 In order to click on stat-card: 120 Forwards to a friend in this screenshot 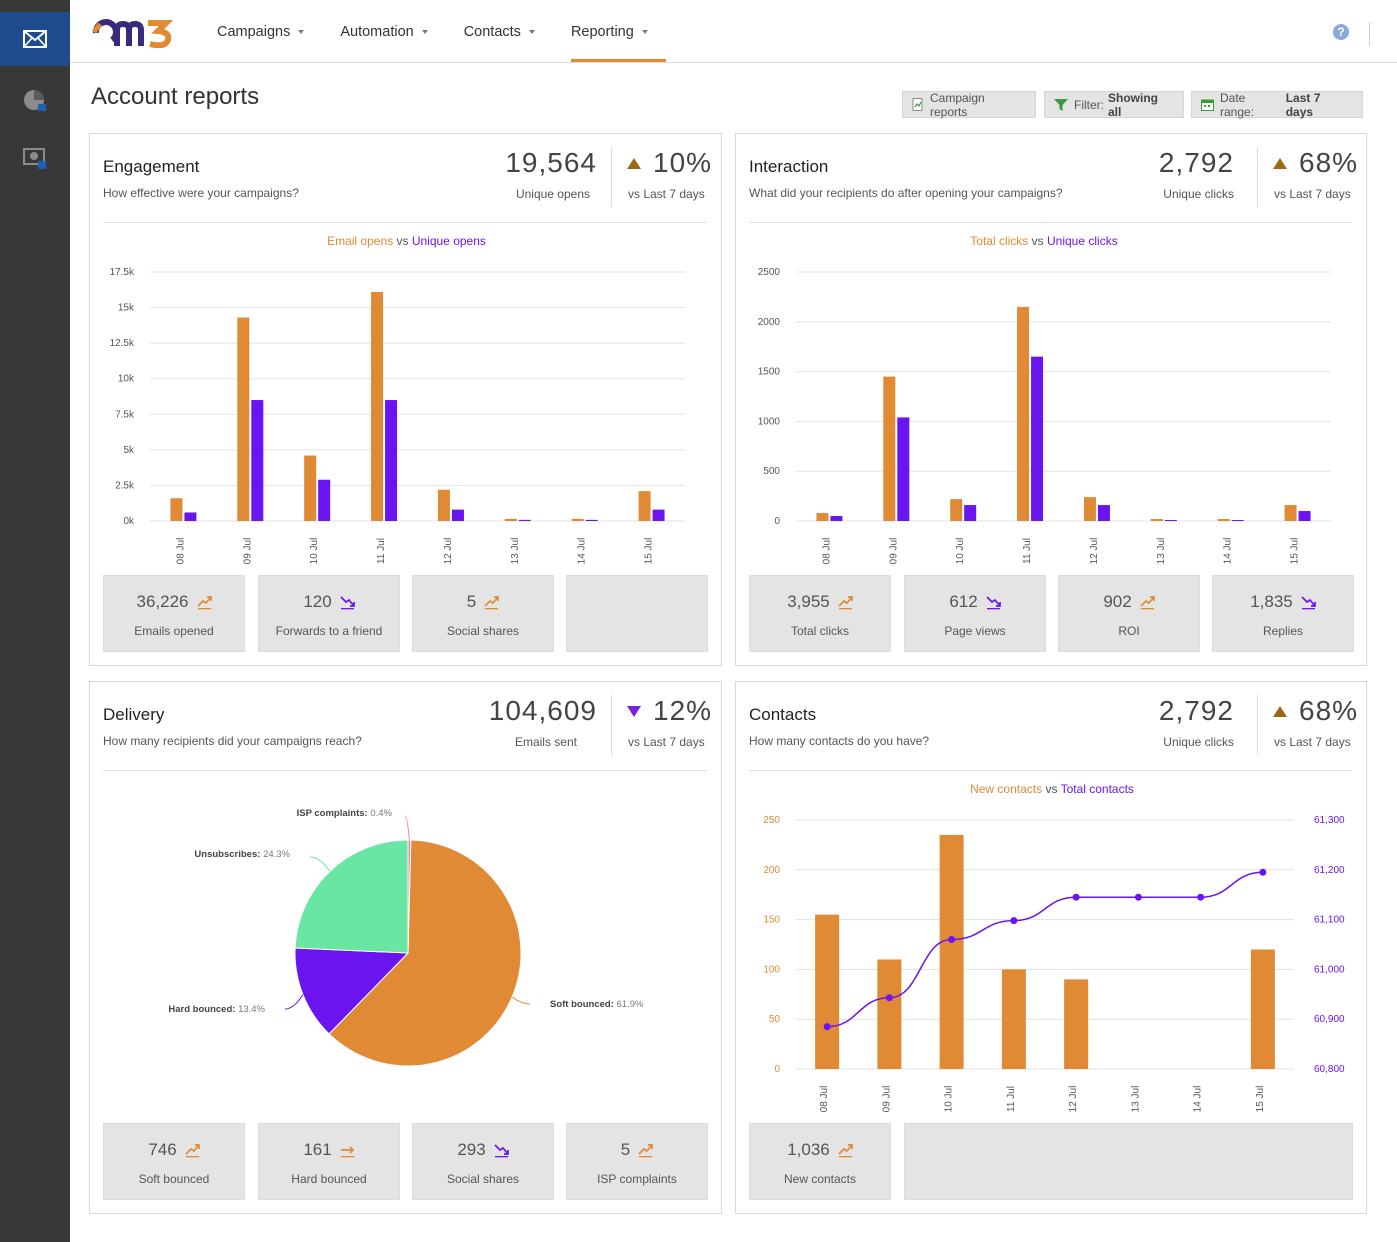, I will do `click(329, 613)`.